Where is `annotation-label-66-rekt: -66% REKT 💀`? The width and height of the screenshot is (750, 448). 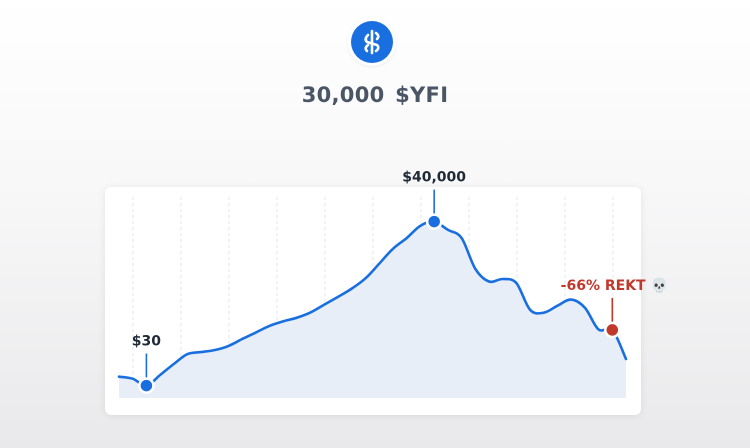 annotation-label-66-rekt: -66% REKT 💀 is located at coordinates (614, 285).